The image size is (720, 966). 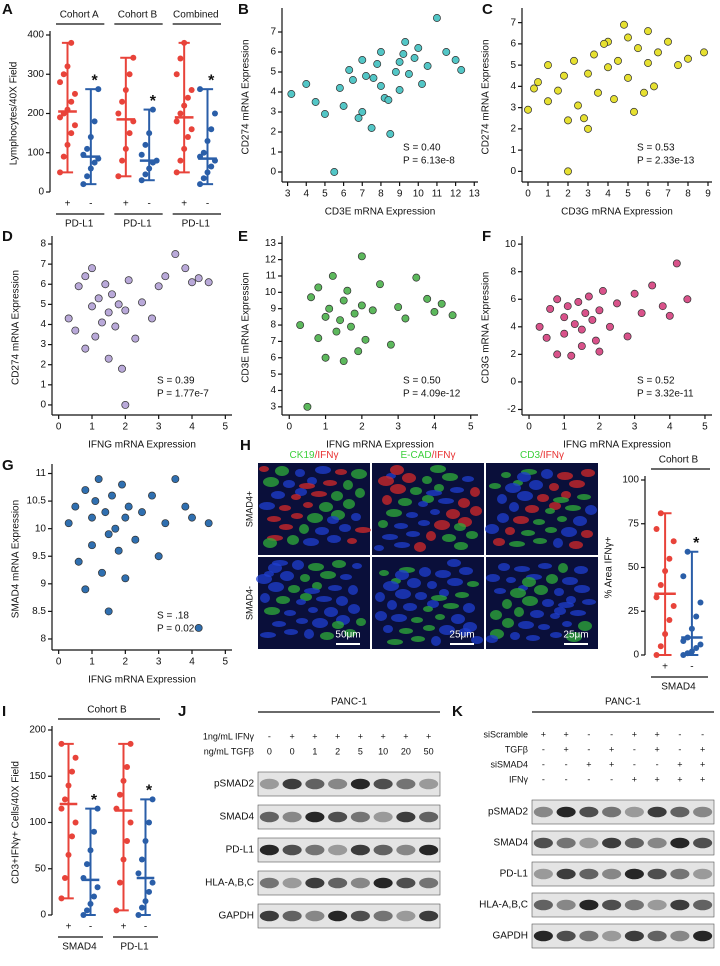 What do you see at coordinates (39, 611) in the screenshot?
I see `y-tick-label: 8.5` at bounding box center [39, 611].